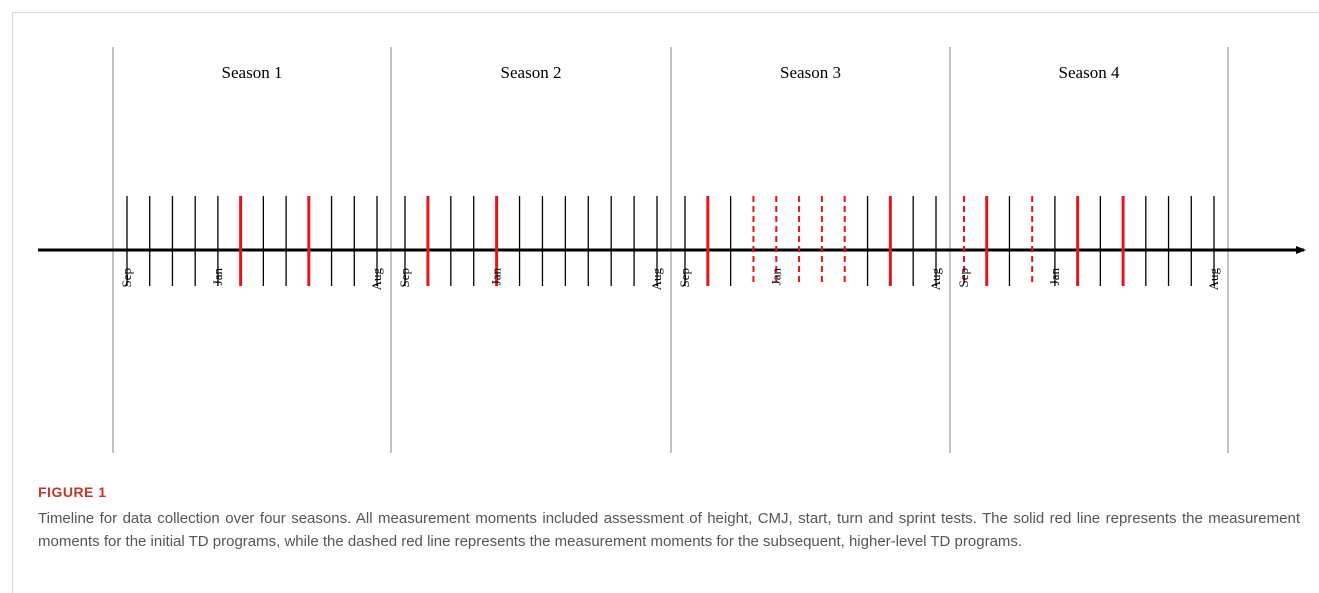  I want to click on season-label: Season 2, so click(531, 72).